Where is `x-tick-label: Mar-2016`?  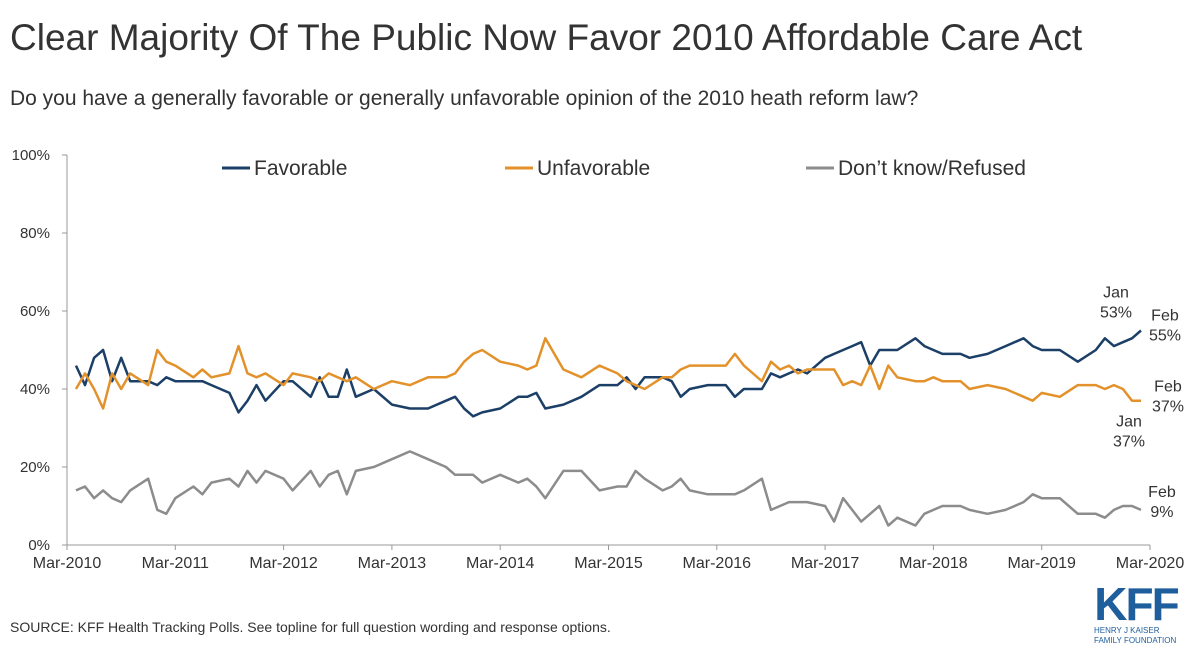 x-tick-label: Mar-2016 is located at coordinates (717, 563).